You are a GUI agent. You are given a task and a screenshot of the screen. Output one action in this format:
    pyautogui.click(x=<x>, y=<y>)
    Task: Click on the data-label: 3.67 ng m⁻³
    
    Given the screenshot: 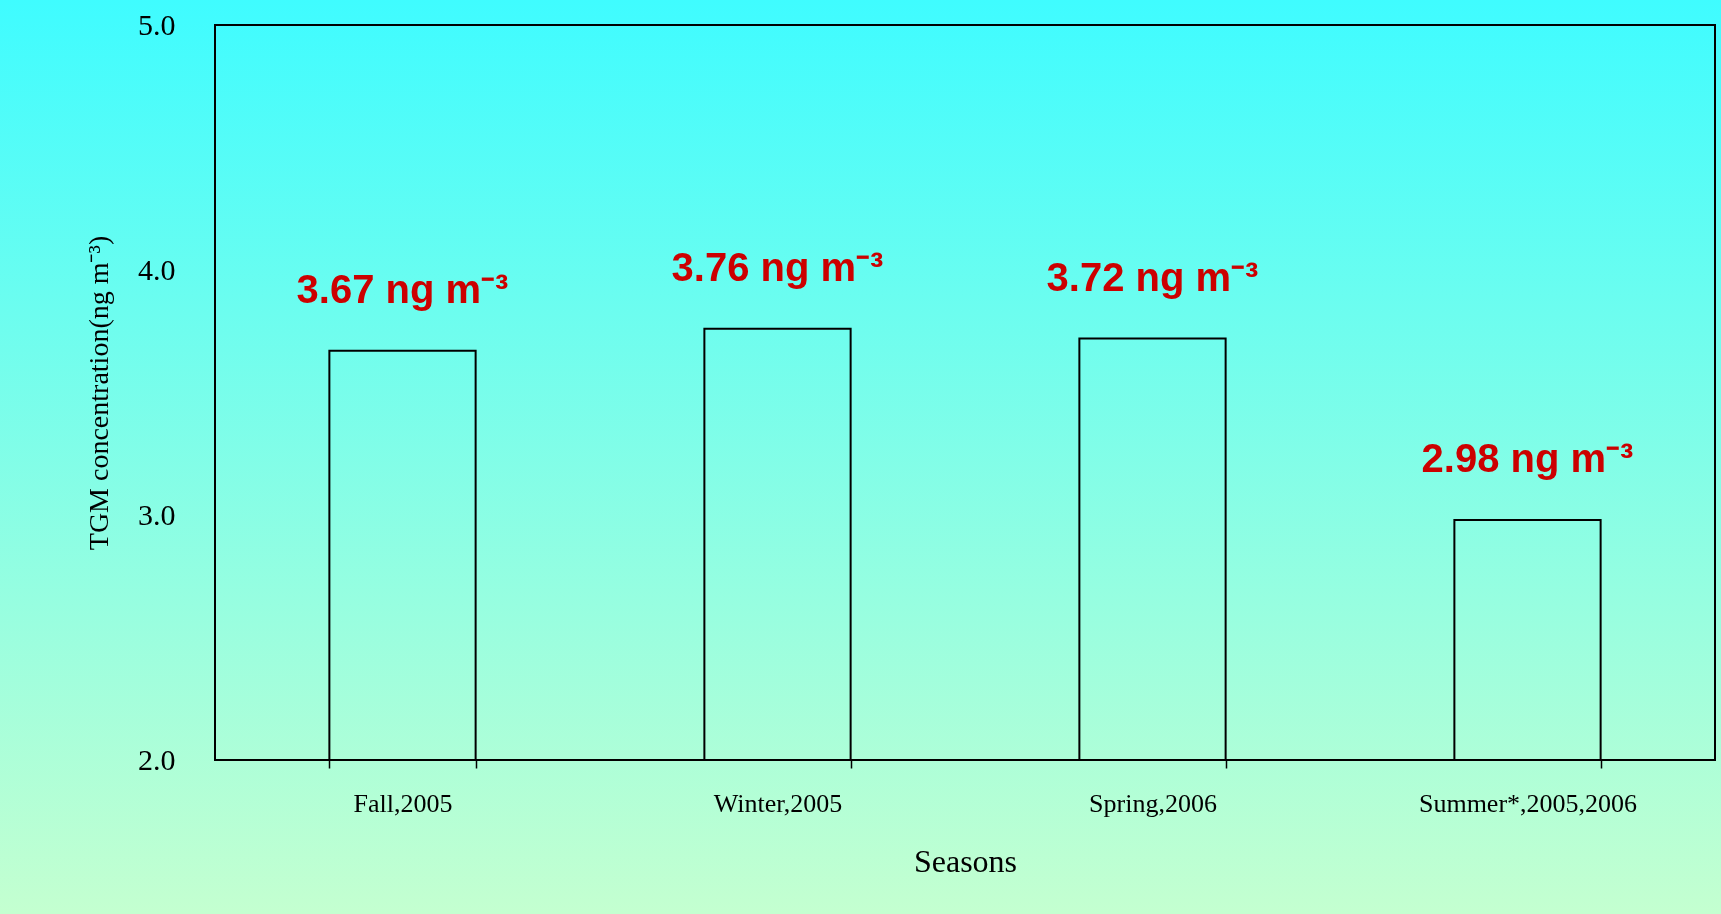 What is the action you would take?
    pyautogui.click(x=402, y=288)
    